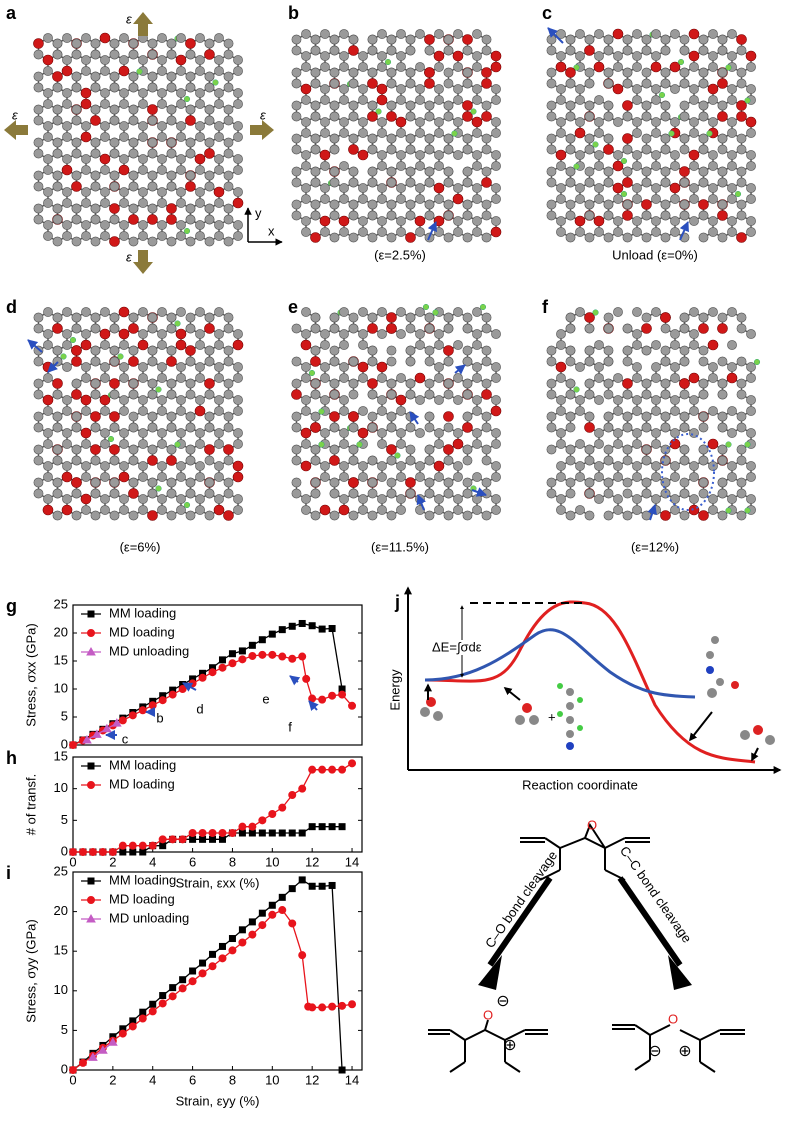  What do you see at coordinates (138, 139) in the screenshot?
I see `molecular-structure` at bounding box center [138, 139].